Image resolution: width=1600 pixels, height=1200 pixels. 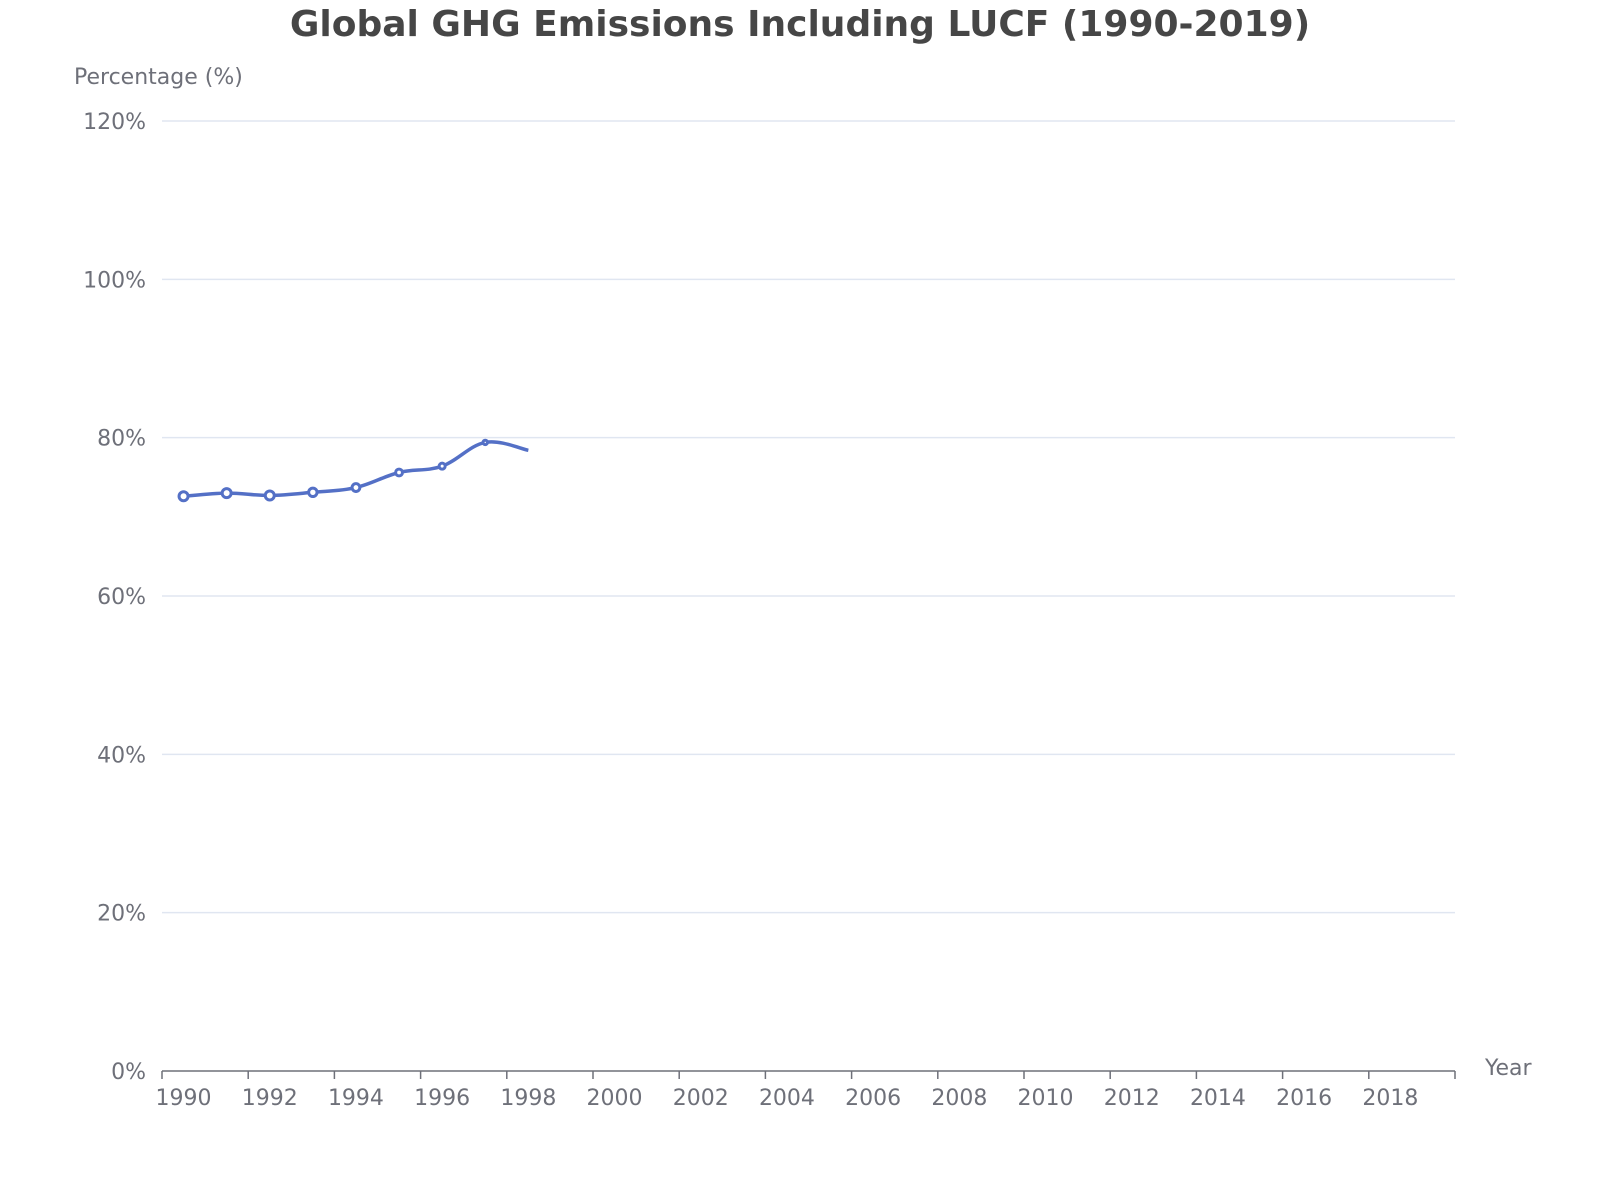 I want to click on x-tick-label: 1996, so click(x=442, y=1098).